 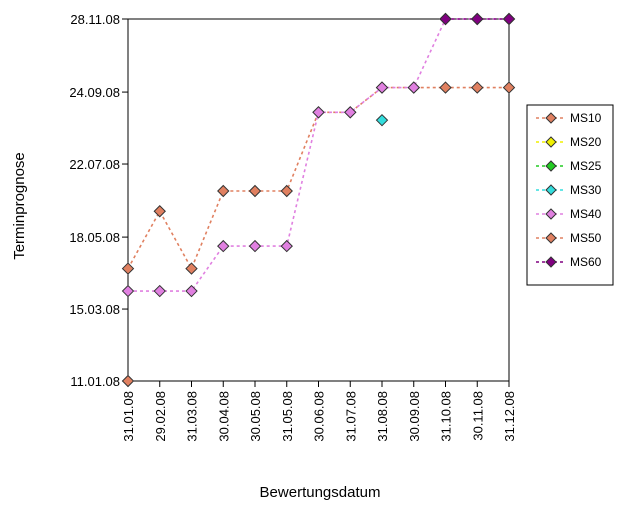 I want to click on y-axis-title: Terminprognose, so click(x=19, y=206).